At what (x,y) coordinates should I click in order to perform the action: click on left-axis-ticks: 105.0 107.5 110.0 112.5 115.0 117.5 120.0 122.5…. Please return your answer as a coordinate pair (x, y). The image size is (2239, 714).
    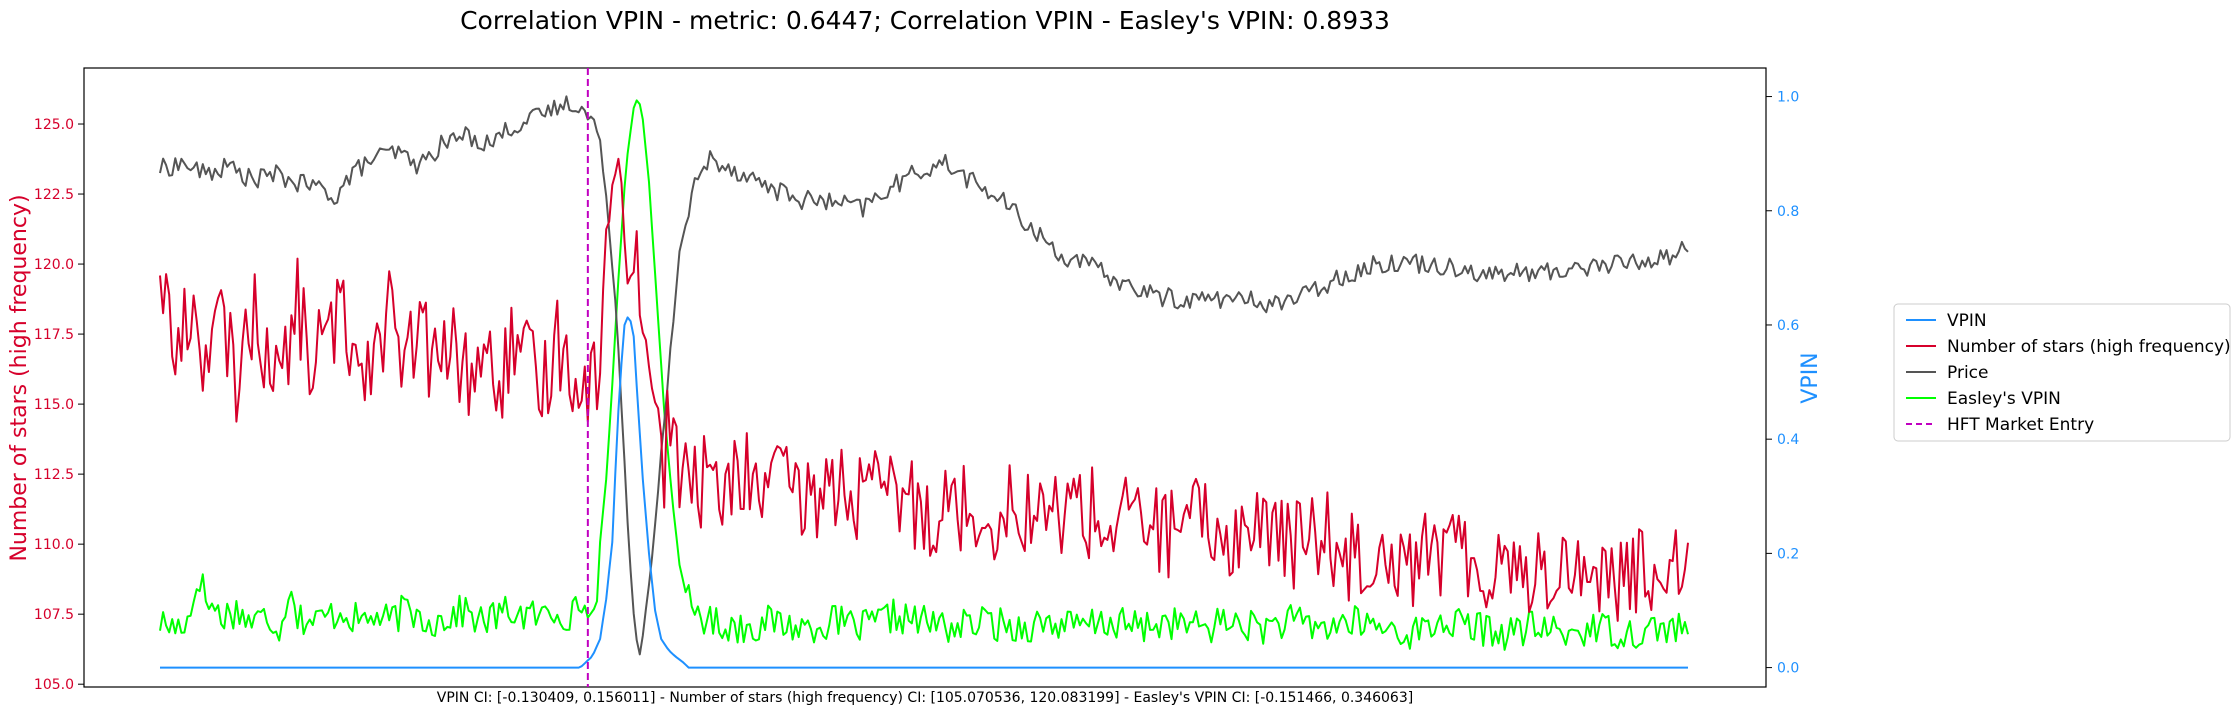
    Looking at the image, I should click on (59, 405).